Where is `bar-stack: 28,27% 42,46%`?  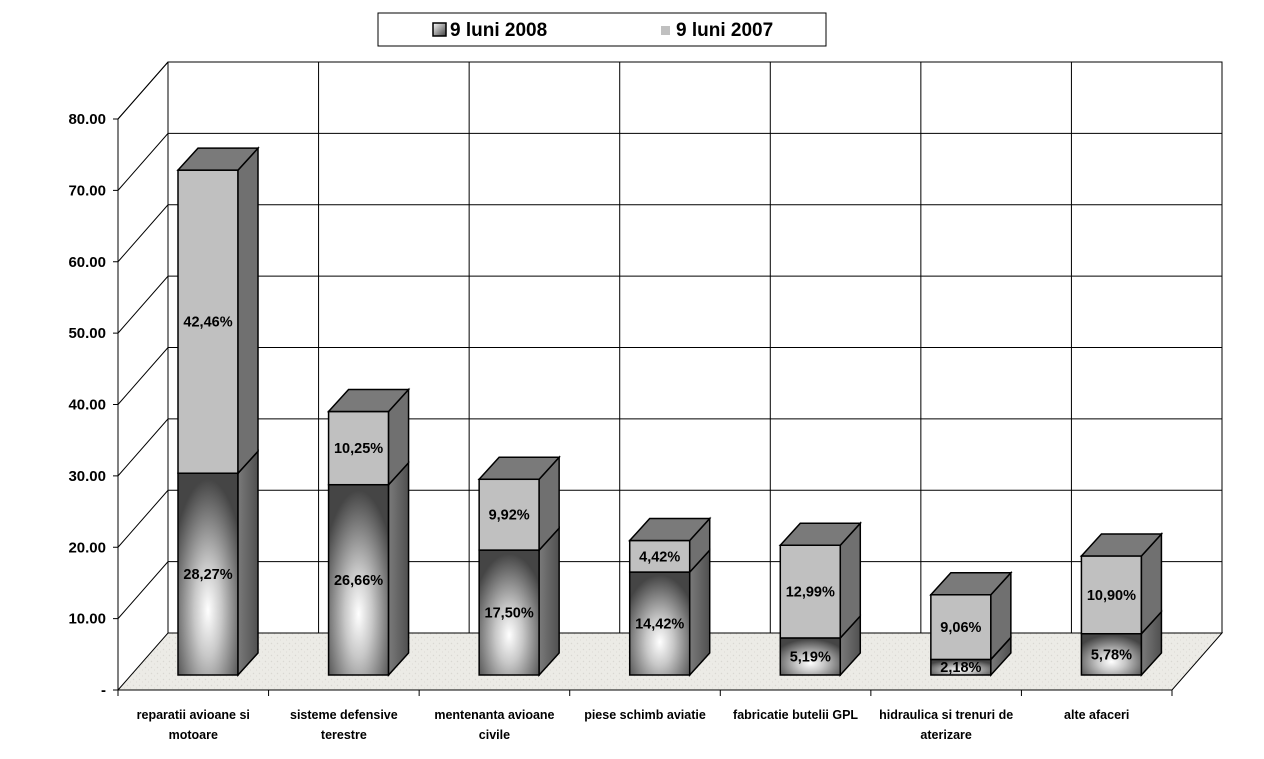 bar-stack: 28,27% 42,46% is located at coordinates (218, 411).